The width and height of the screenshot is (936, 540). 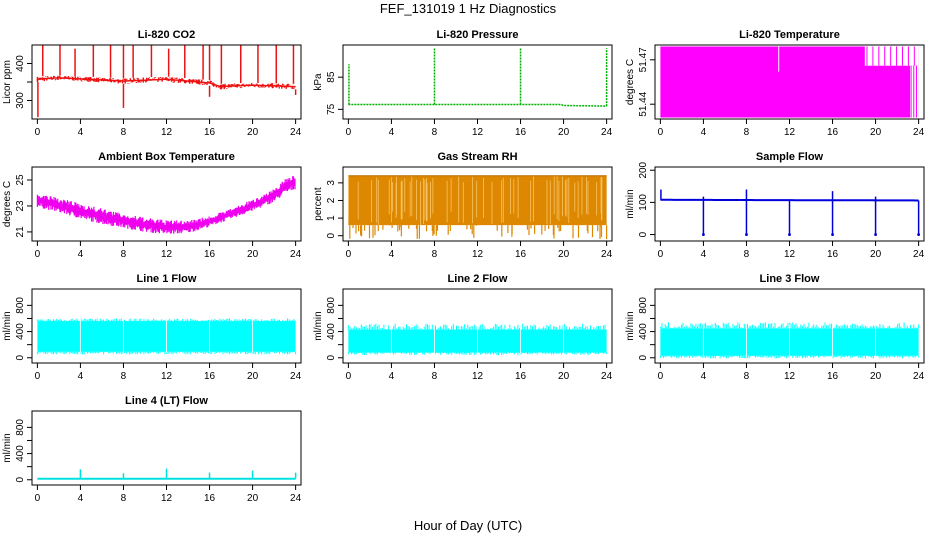 What do you see at coordinates (630, 82) in the screenshot?
I see `y-axis-label: degrees C` at bounding box center [630, 82].